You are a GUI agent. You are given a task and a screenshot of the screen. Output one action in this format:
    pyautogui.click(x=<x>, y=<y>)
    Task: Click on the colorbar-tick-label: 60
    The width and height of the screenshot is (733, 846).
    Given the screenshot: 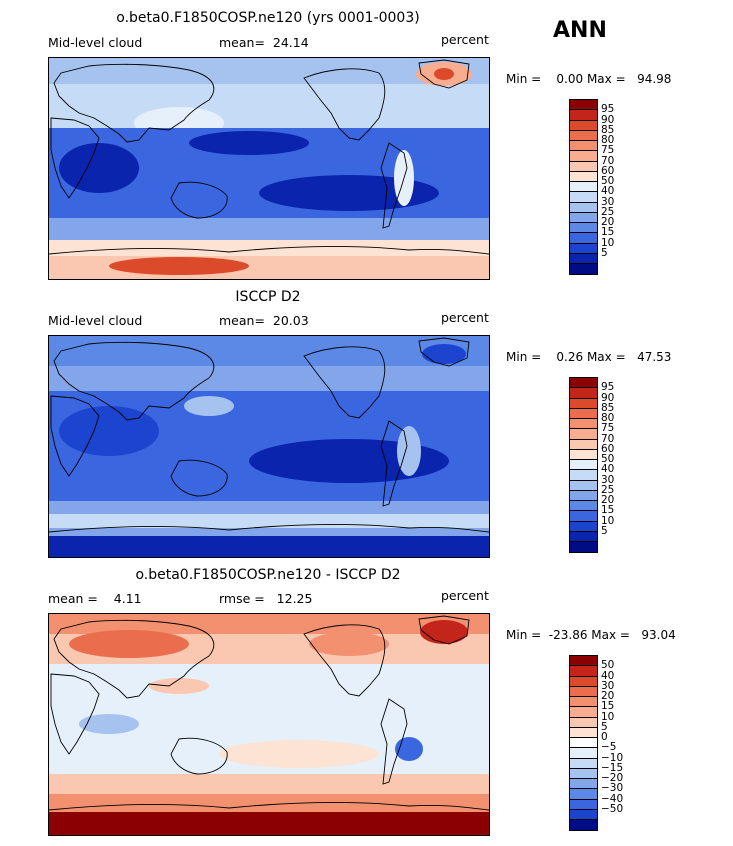 What is the action you would take?
    pyautogui.click(x=608, y=448)
    